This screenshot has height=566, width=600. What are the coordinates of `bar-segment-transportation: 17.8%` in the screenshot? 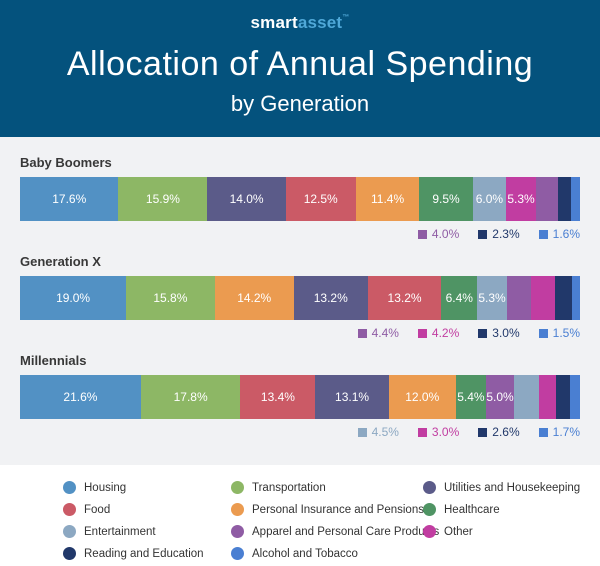 It's located at (190, 397).